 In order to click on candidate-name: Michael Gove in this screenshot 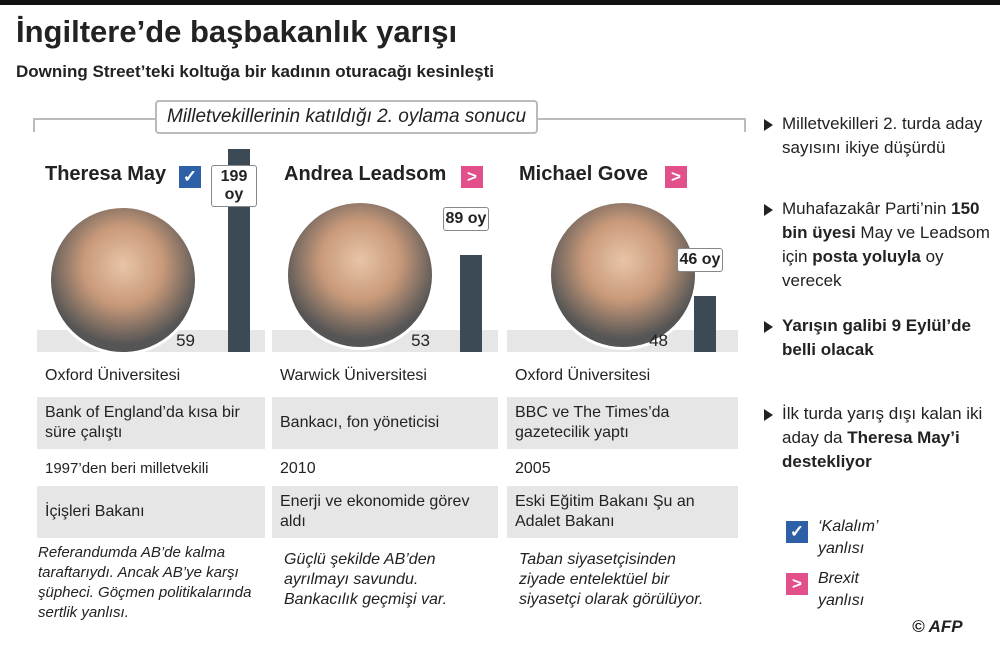, I will do `click(583, 174)`.